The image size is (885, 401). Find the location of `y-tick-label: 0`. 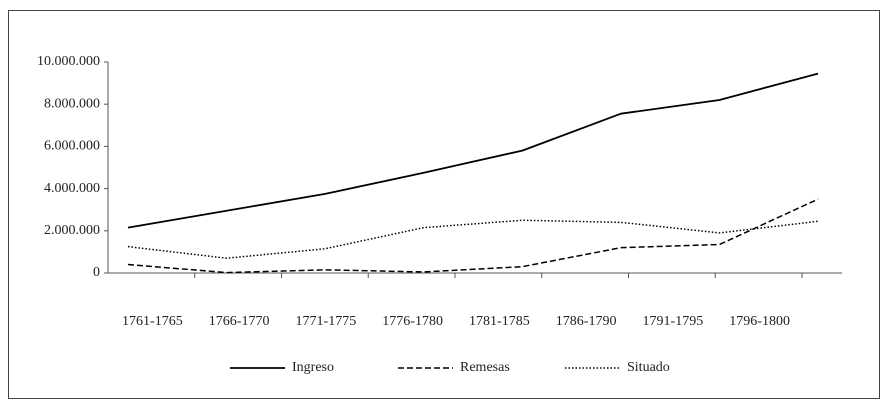

y-tick-label: 0 is located at coordinates (96, 272).